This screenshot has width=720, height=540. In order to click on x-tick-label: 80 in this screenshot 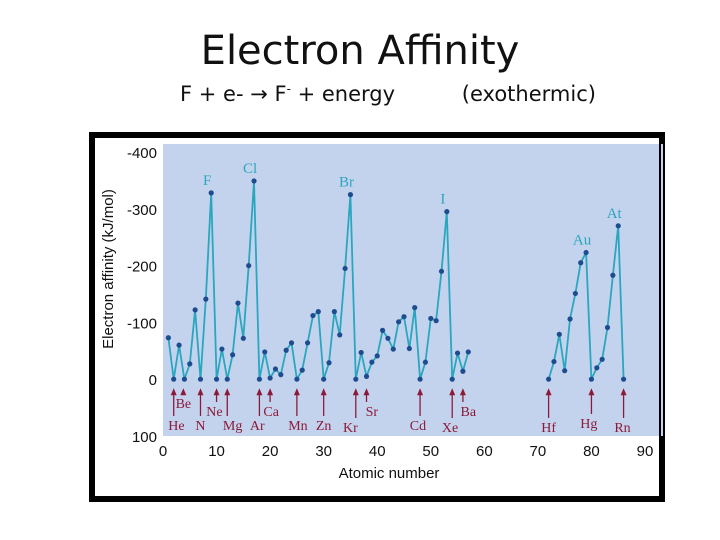, I will do `click(591, 451)`.